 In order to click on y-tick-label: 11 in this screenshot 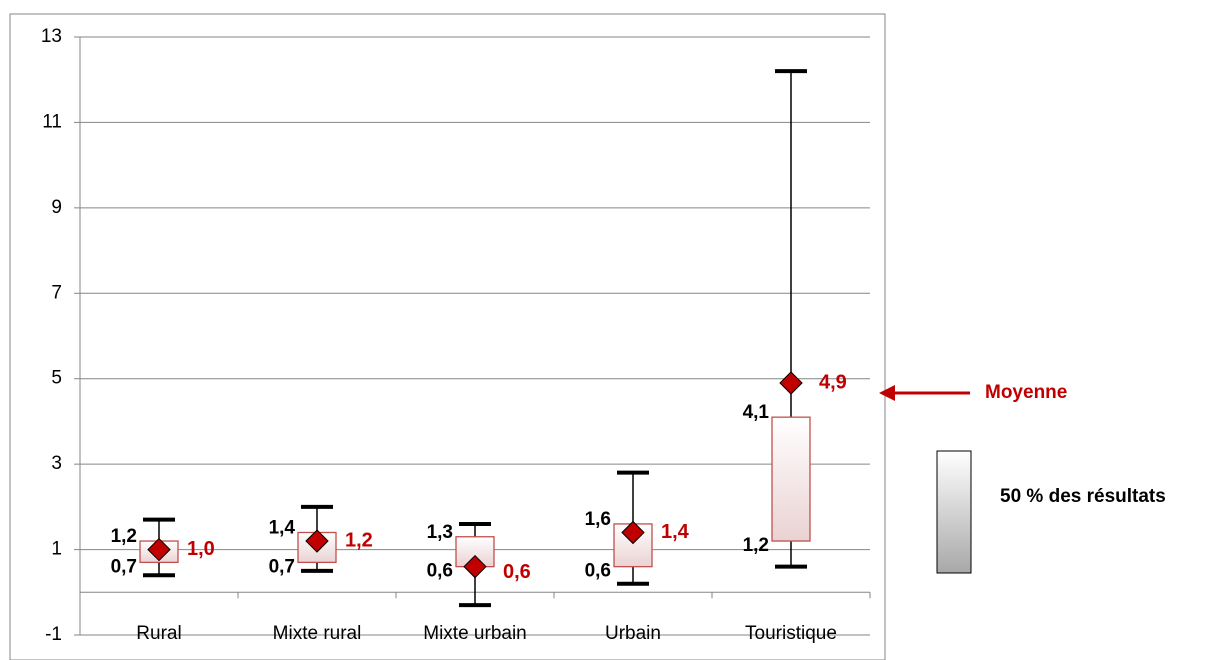, I will do `click(52, 121)`.